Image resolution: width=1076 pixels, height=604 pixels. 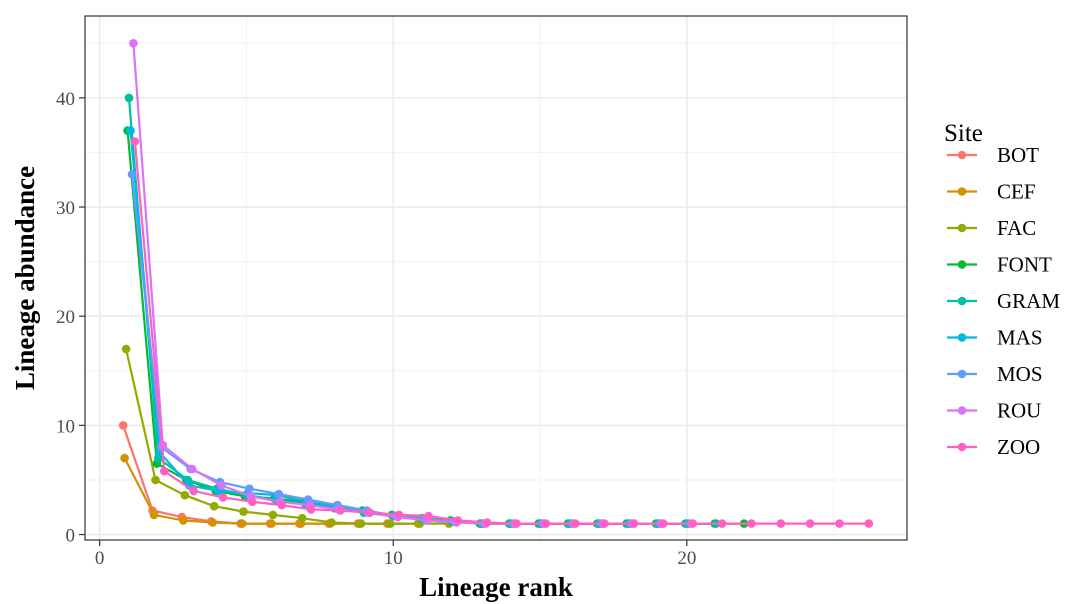 What do you see at coordinates (1024, 265) in the screenshot?
I see `legend-label: FONT` at bounding box center [1024, 265].